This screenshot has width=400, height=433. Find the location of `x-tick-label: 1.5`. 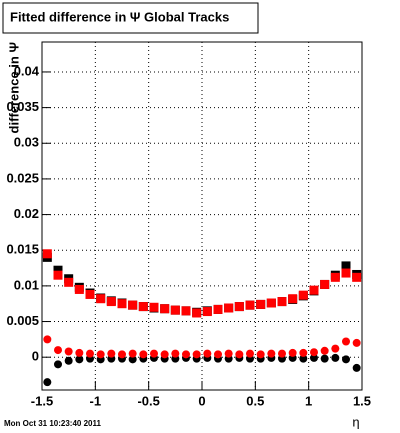

x-tick-label: 1.5 is located at coordinates (362, 400).